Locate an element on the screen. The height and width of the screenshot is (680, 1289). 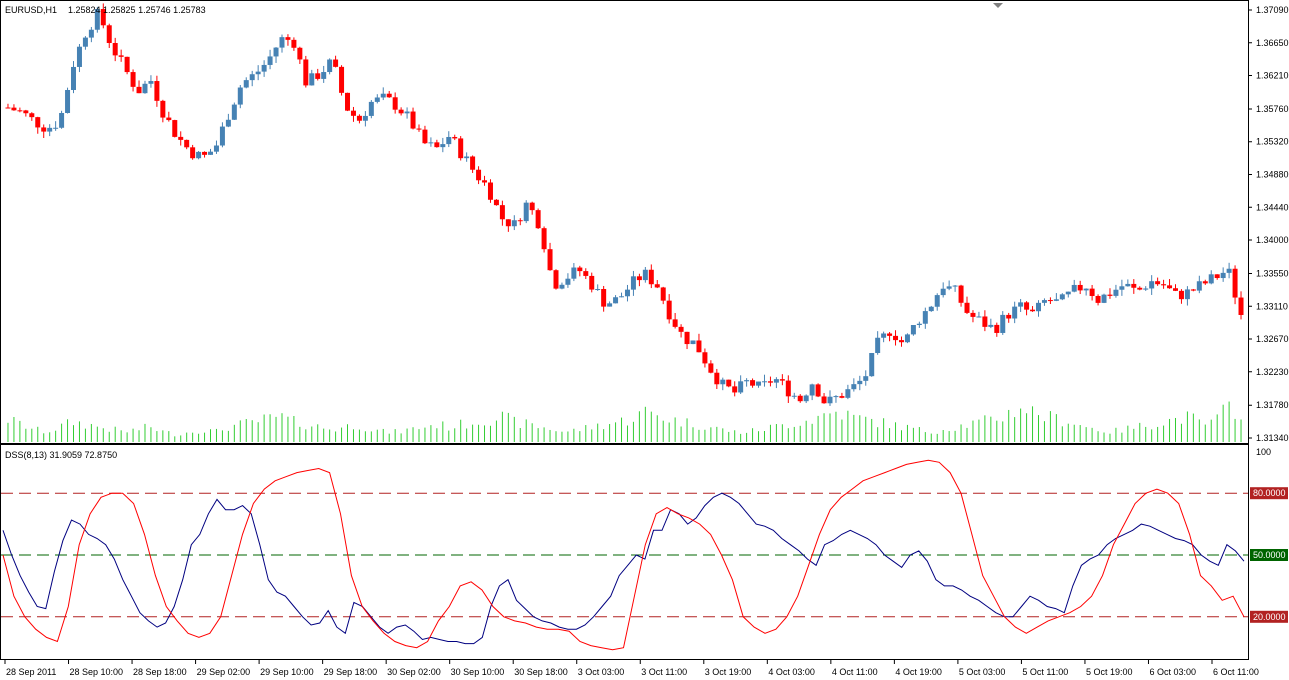
time-tick-label: 4 Oct 11:00 is located at coordinates (855, 672).